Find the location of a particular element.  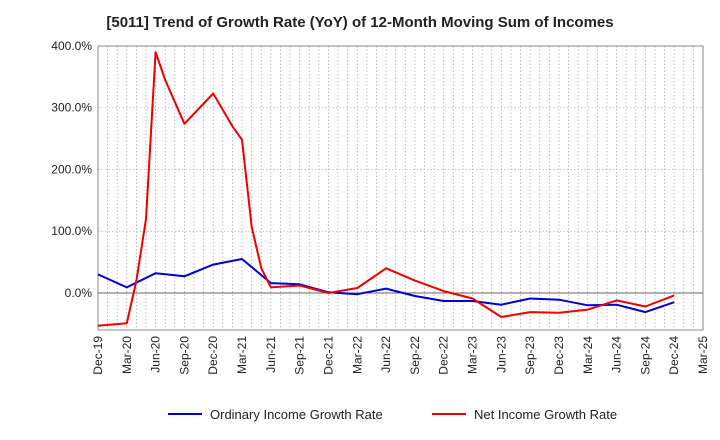

x-tick-label: Sep-23 is located at coordinates (530, 355).